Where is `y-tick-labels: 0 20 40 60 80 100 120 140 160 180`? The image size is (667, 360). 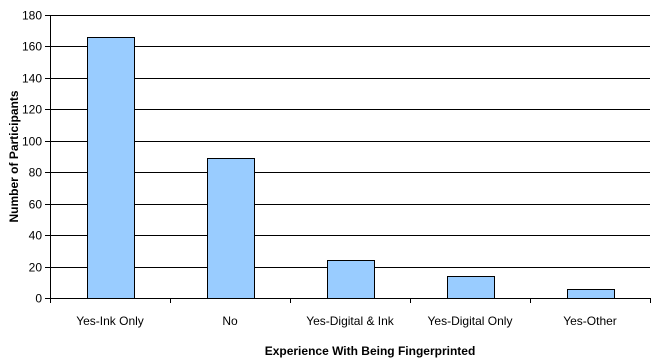
y-tick-labels: 0 20 40 60 80 100 120 140 160 180 is located at coordinates (32, 157).